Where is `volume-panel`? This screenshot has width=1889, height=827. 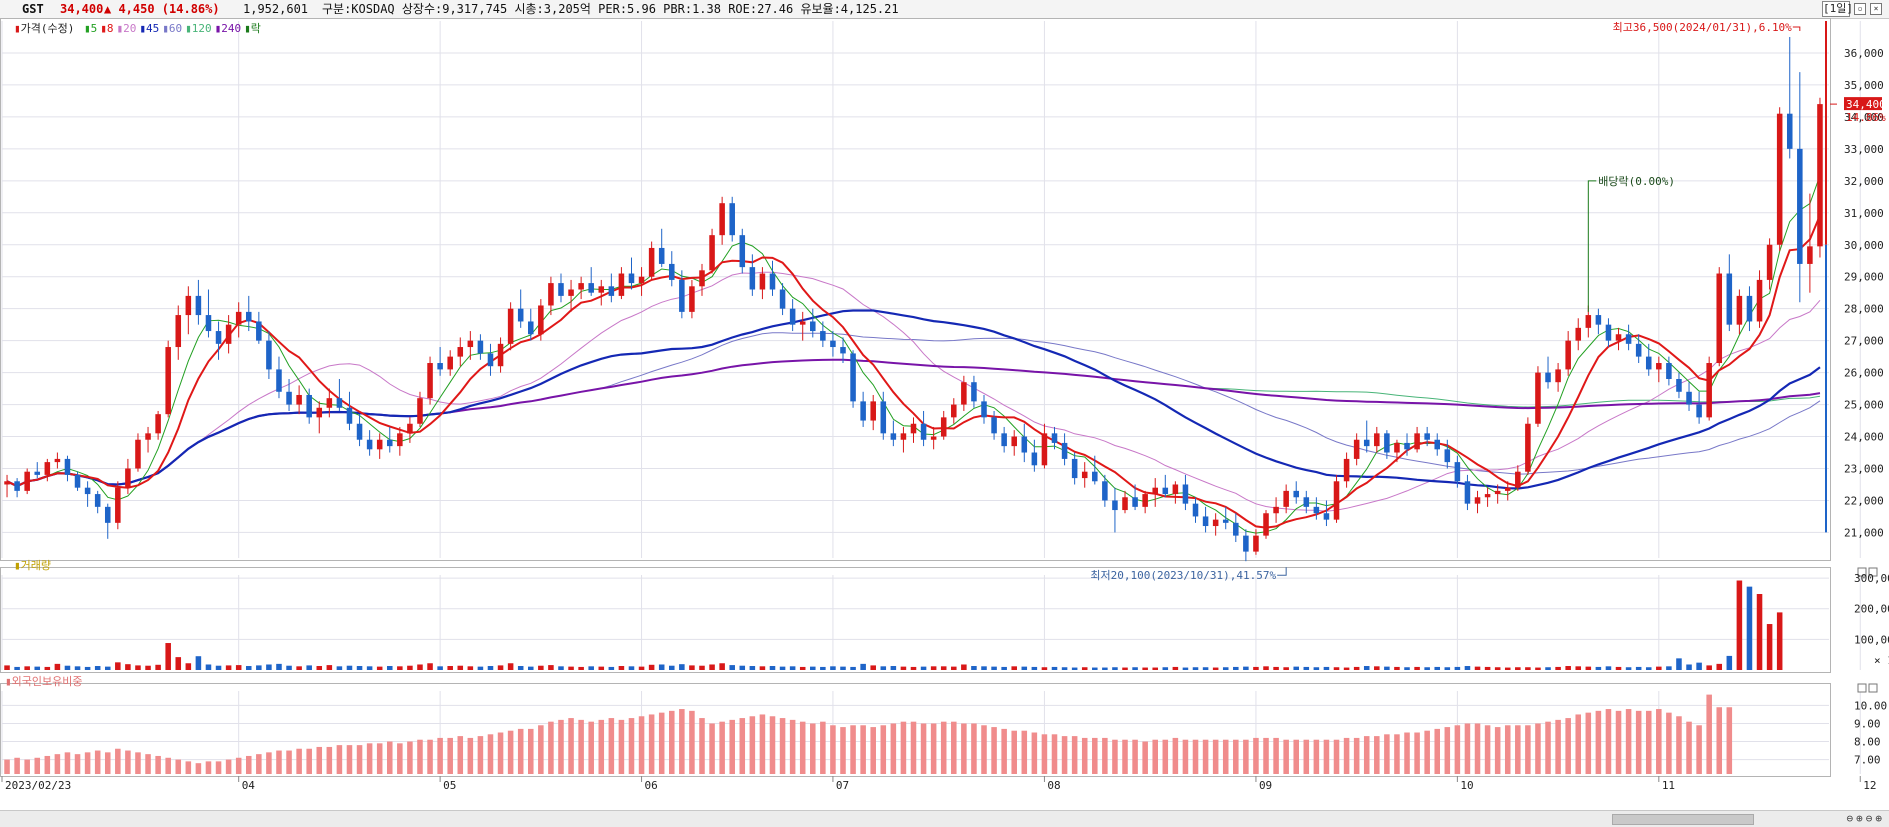
volume-panel is located at coordinates (893, 625).